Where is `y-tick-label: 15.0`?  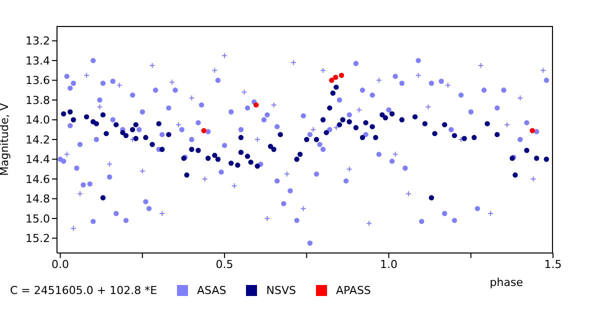 y-tick-label: 15.0 is located at coordinates (38, 219).